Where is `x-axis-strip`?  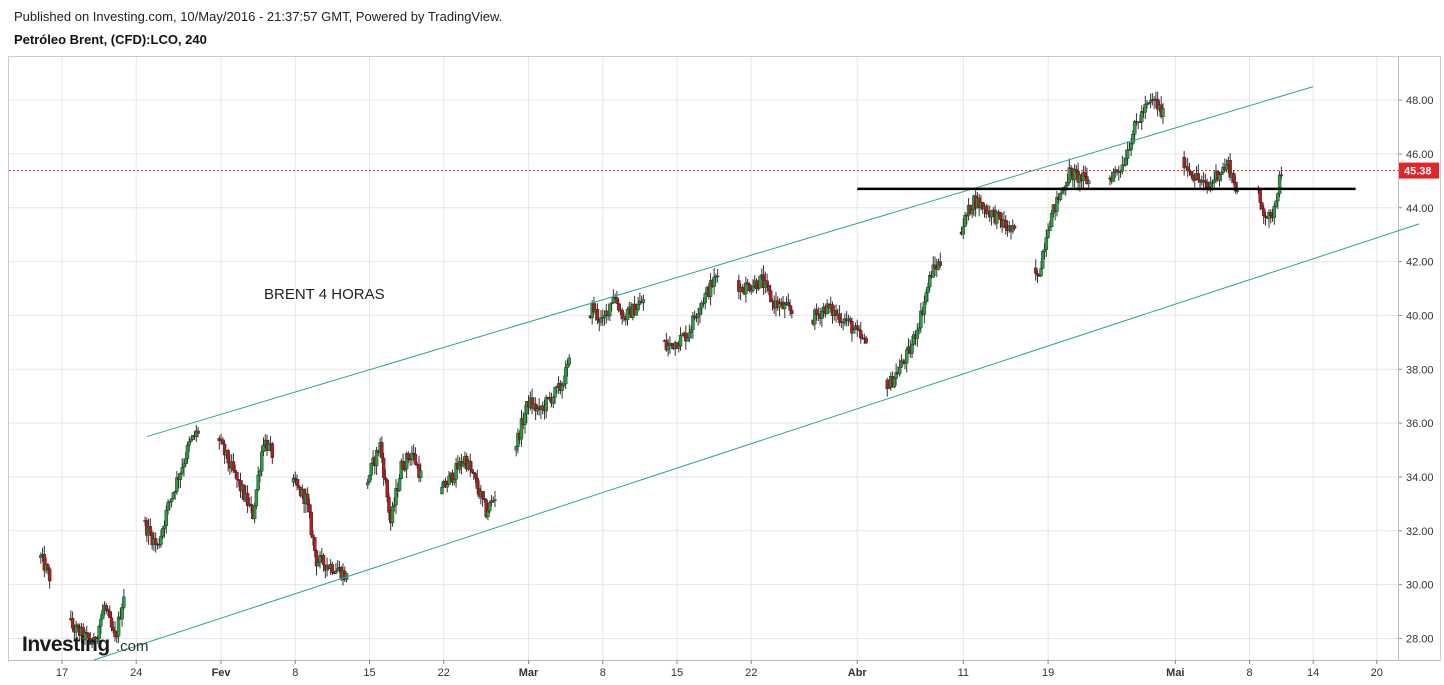 x-axis-strip is located at coordinates (725, 672).